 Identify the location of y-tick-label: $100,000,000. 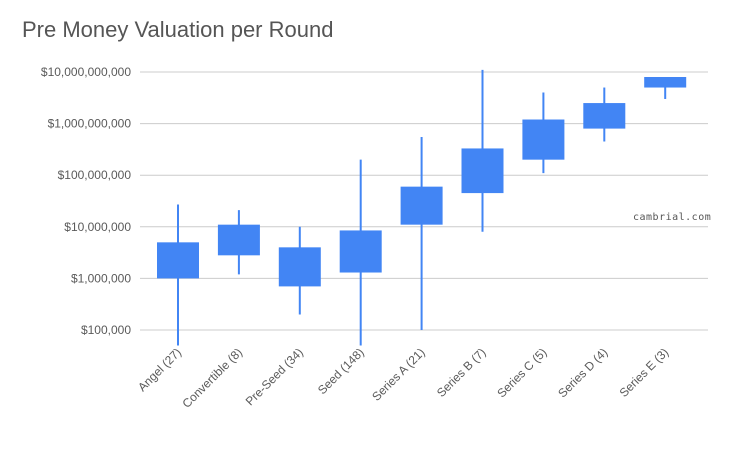
(95, 175).